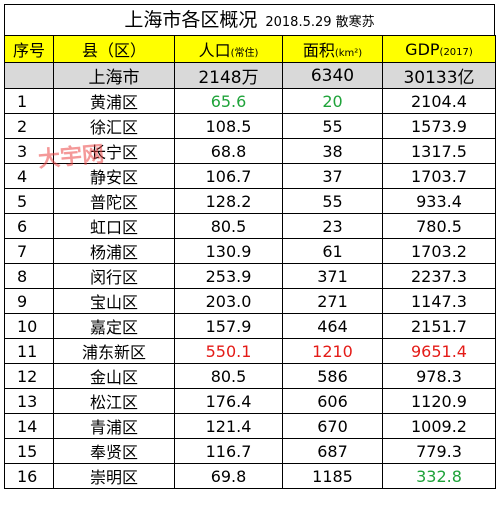 The height and width of the screenshot is (524, 499). Describe the element at coordinates (332, 276) in the screenshot. I see `row-area: 371` at that location.